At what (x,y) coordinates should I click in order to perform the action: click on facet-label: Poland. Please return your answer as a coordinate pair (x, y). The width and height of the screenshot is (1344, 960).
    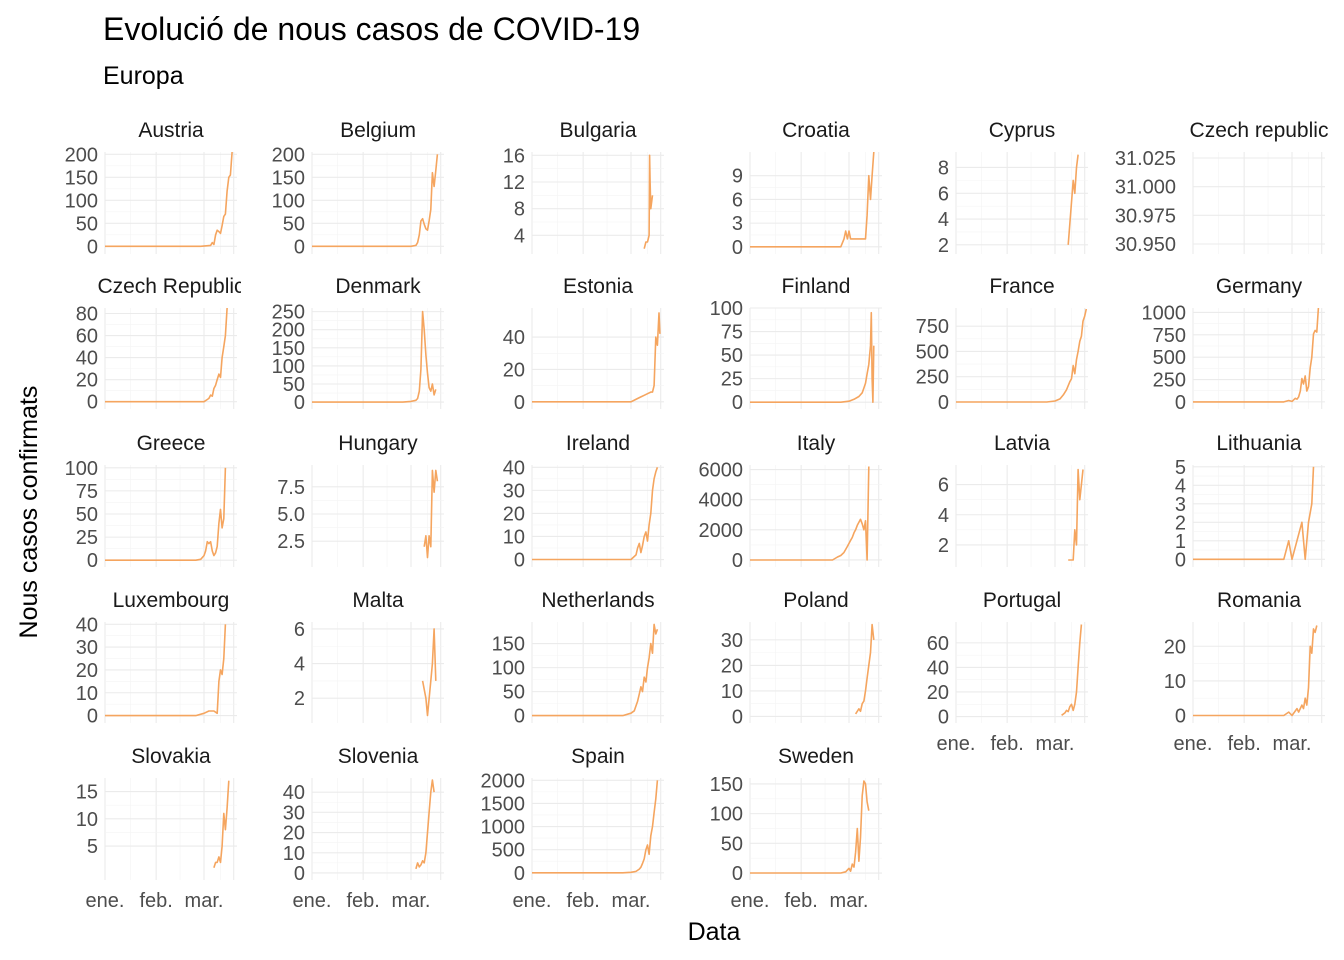
    Looking at the image, I should click on (815, 600).